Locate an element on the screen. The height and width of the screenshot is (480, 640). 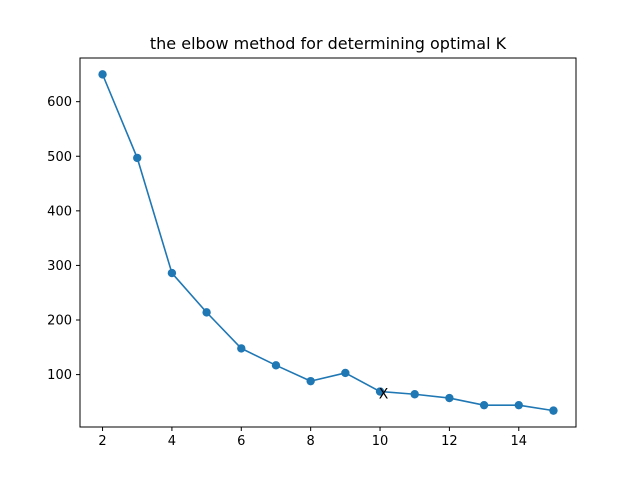
annotation-marker: X is located at coordinates (384, 395).